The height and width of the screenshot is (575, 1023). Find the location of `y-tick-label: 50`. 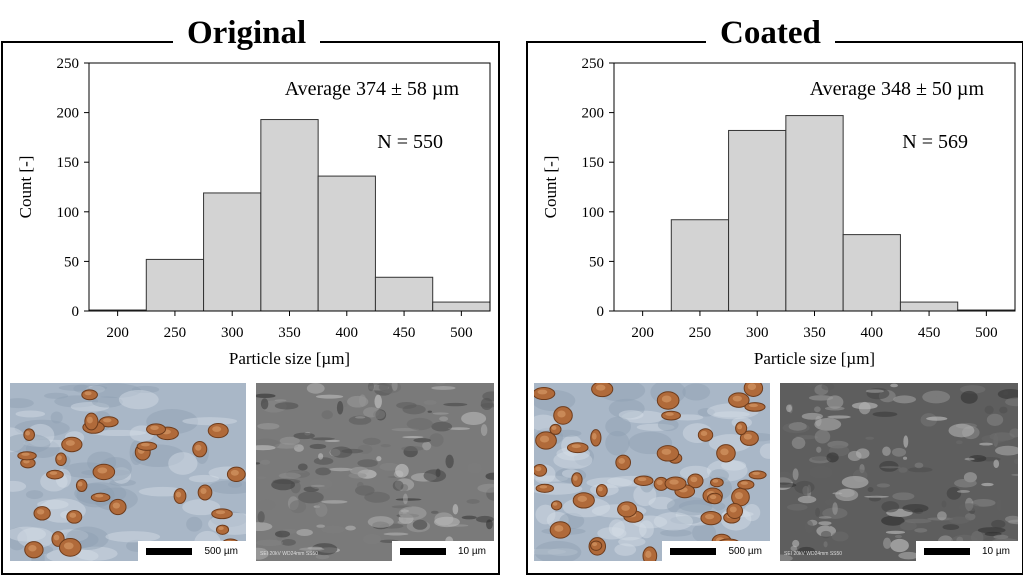

y-tick-label: 50 is located at coordinates (71, 262).